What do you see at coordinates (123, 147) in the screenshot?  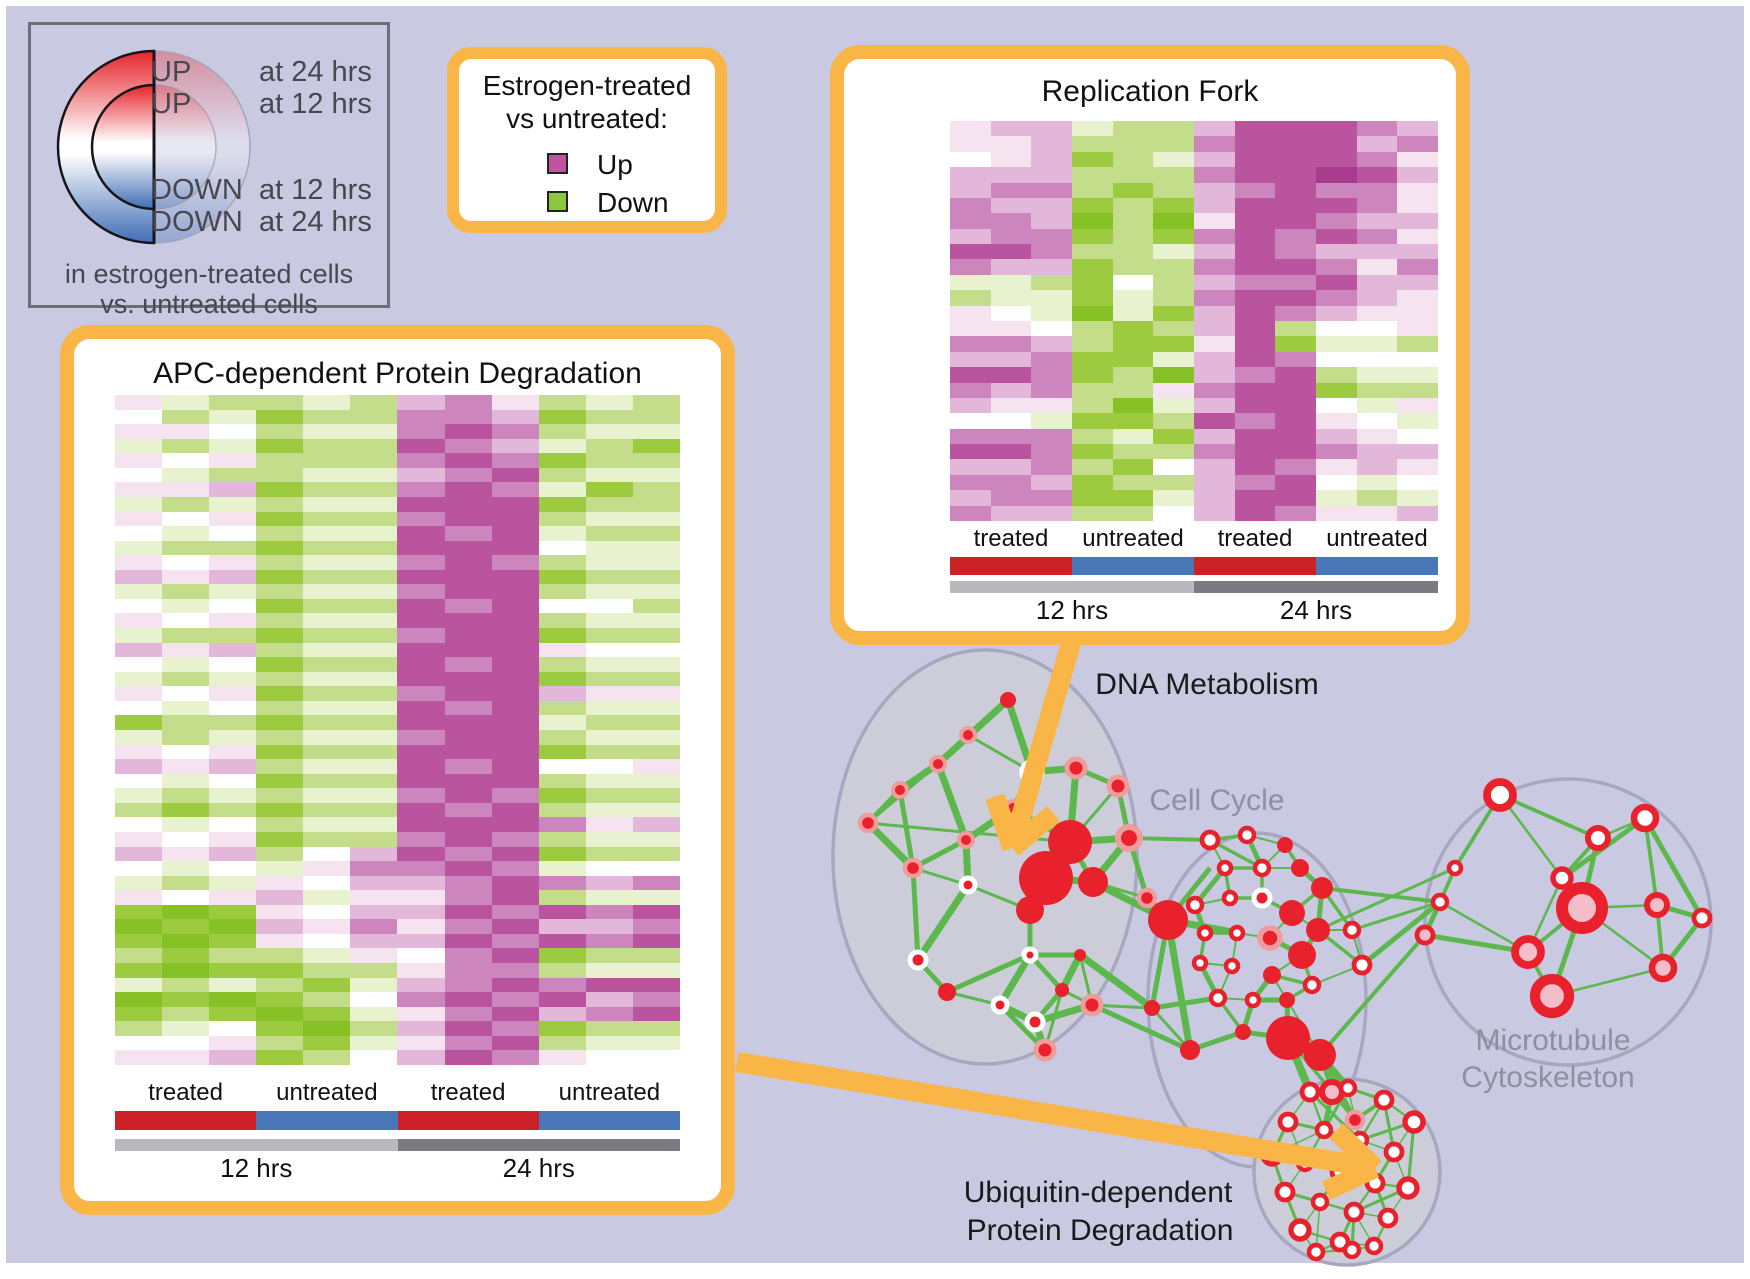 I see `inner-circle-left-half` at bounding box center [123, 147].